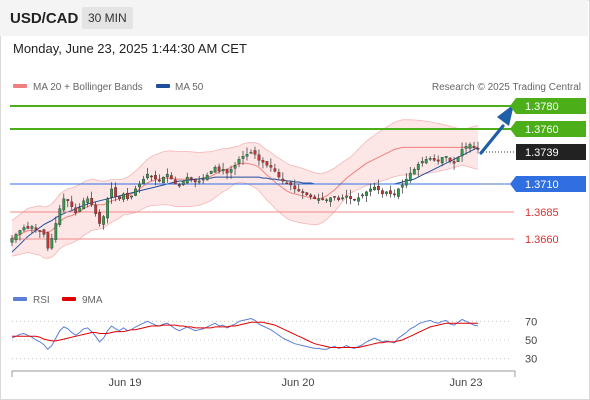 This screenshot has width=590, height=400. Describe the element at coordinates (542, 240) in the screenshot. I see `support-label-1.3660: 1.3660` at that location.